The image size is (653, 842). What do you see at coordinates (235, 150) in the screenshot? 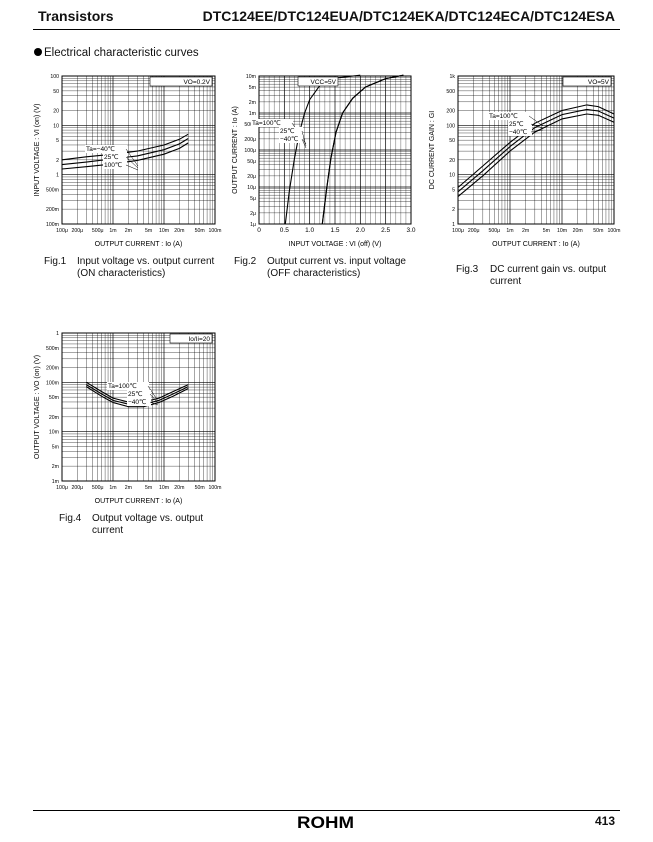
I see `y-axis-label: OUTPUT CURRENT : Io (A)` at bounding box center [235, 150].